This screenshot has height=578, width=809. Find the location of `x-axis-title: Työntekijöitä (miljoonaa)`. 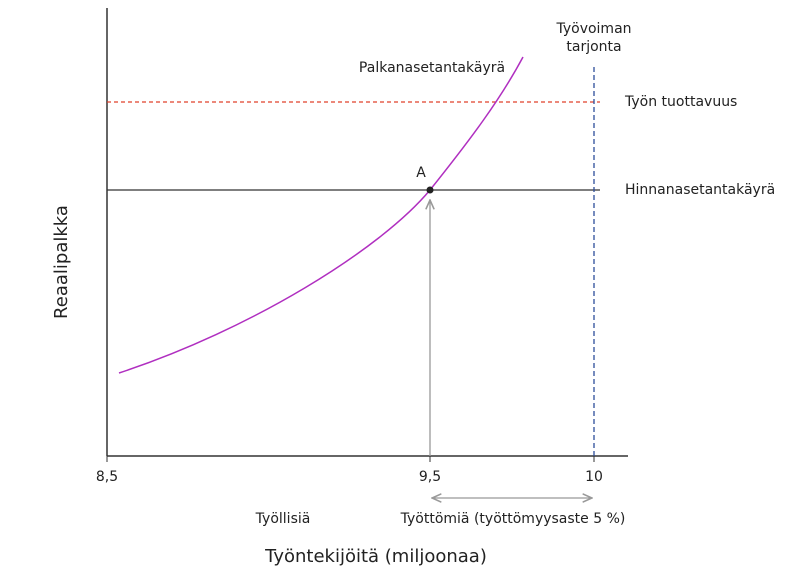

x-axis-title: Työntekijöitä (miljoonaa) is located at coordinates (375, 556).